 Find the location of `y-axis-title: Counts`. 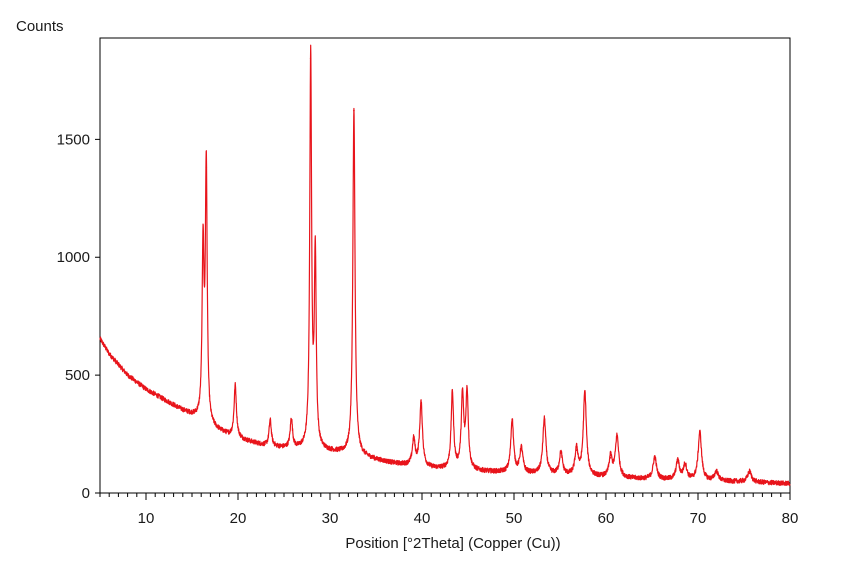

y-axis-title: Counts is located at coordinates (40, 26).